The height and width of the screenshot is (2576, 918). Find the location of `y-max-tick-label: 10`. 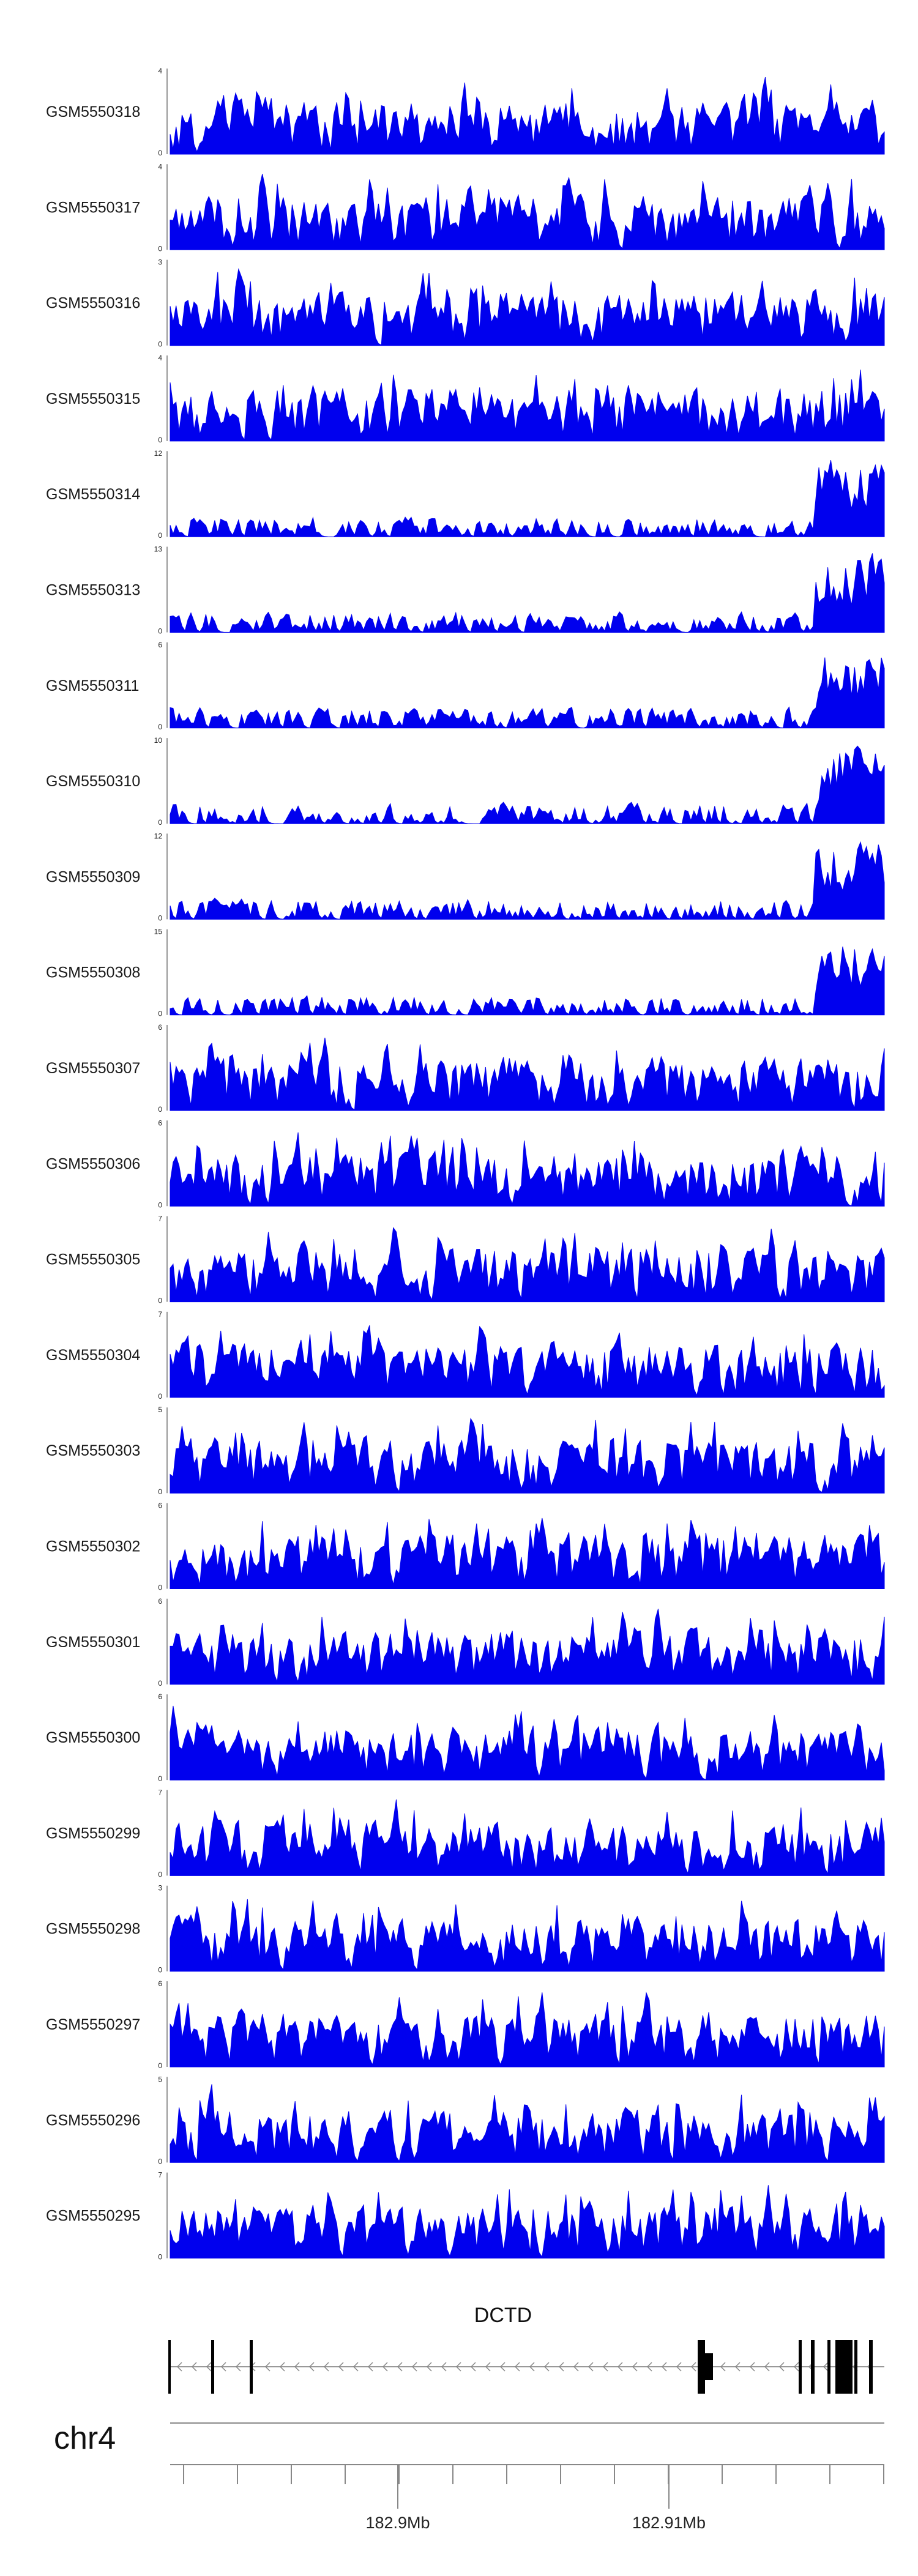

y-max-tick-label: 10 is located at coordinates (158, 741).